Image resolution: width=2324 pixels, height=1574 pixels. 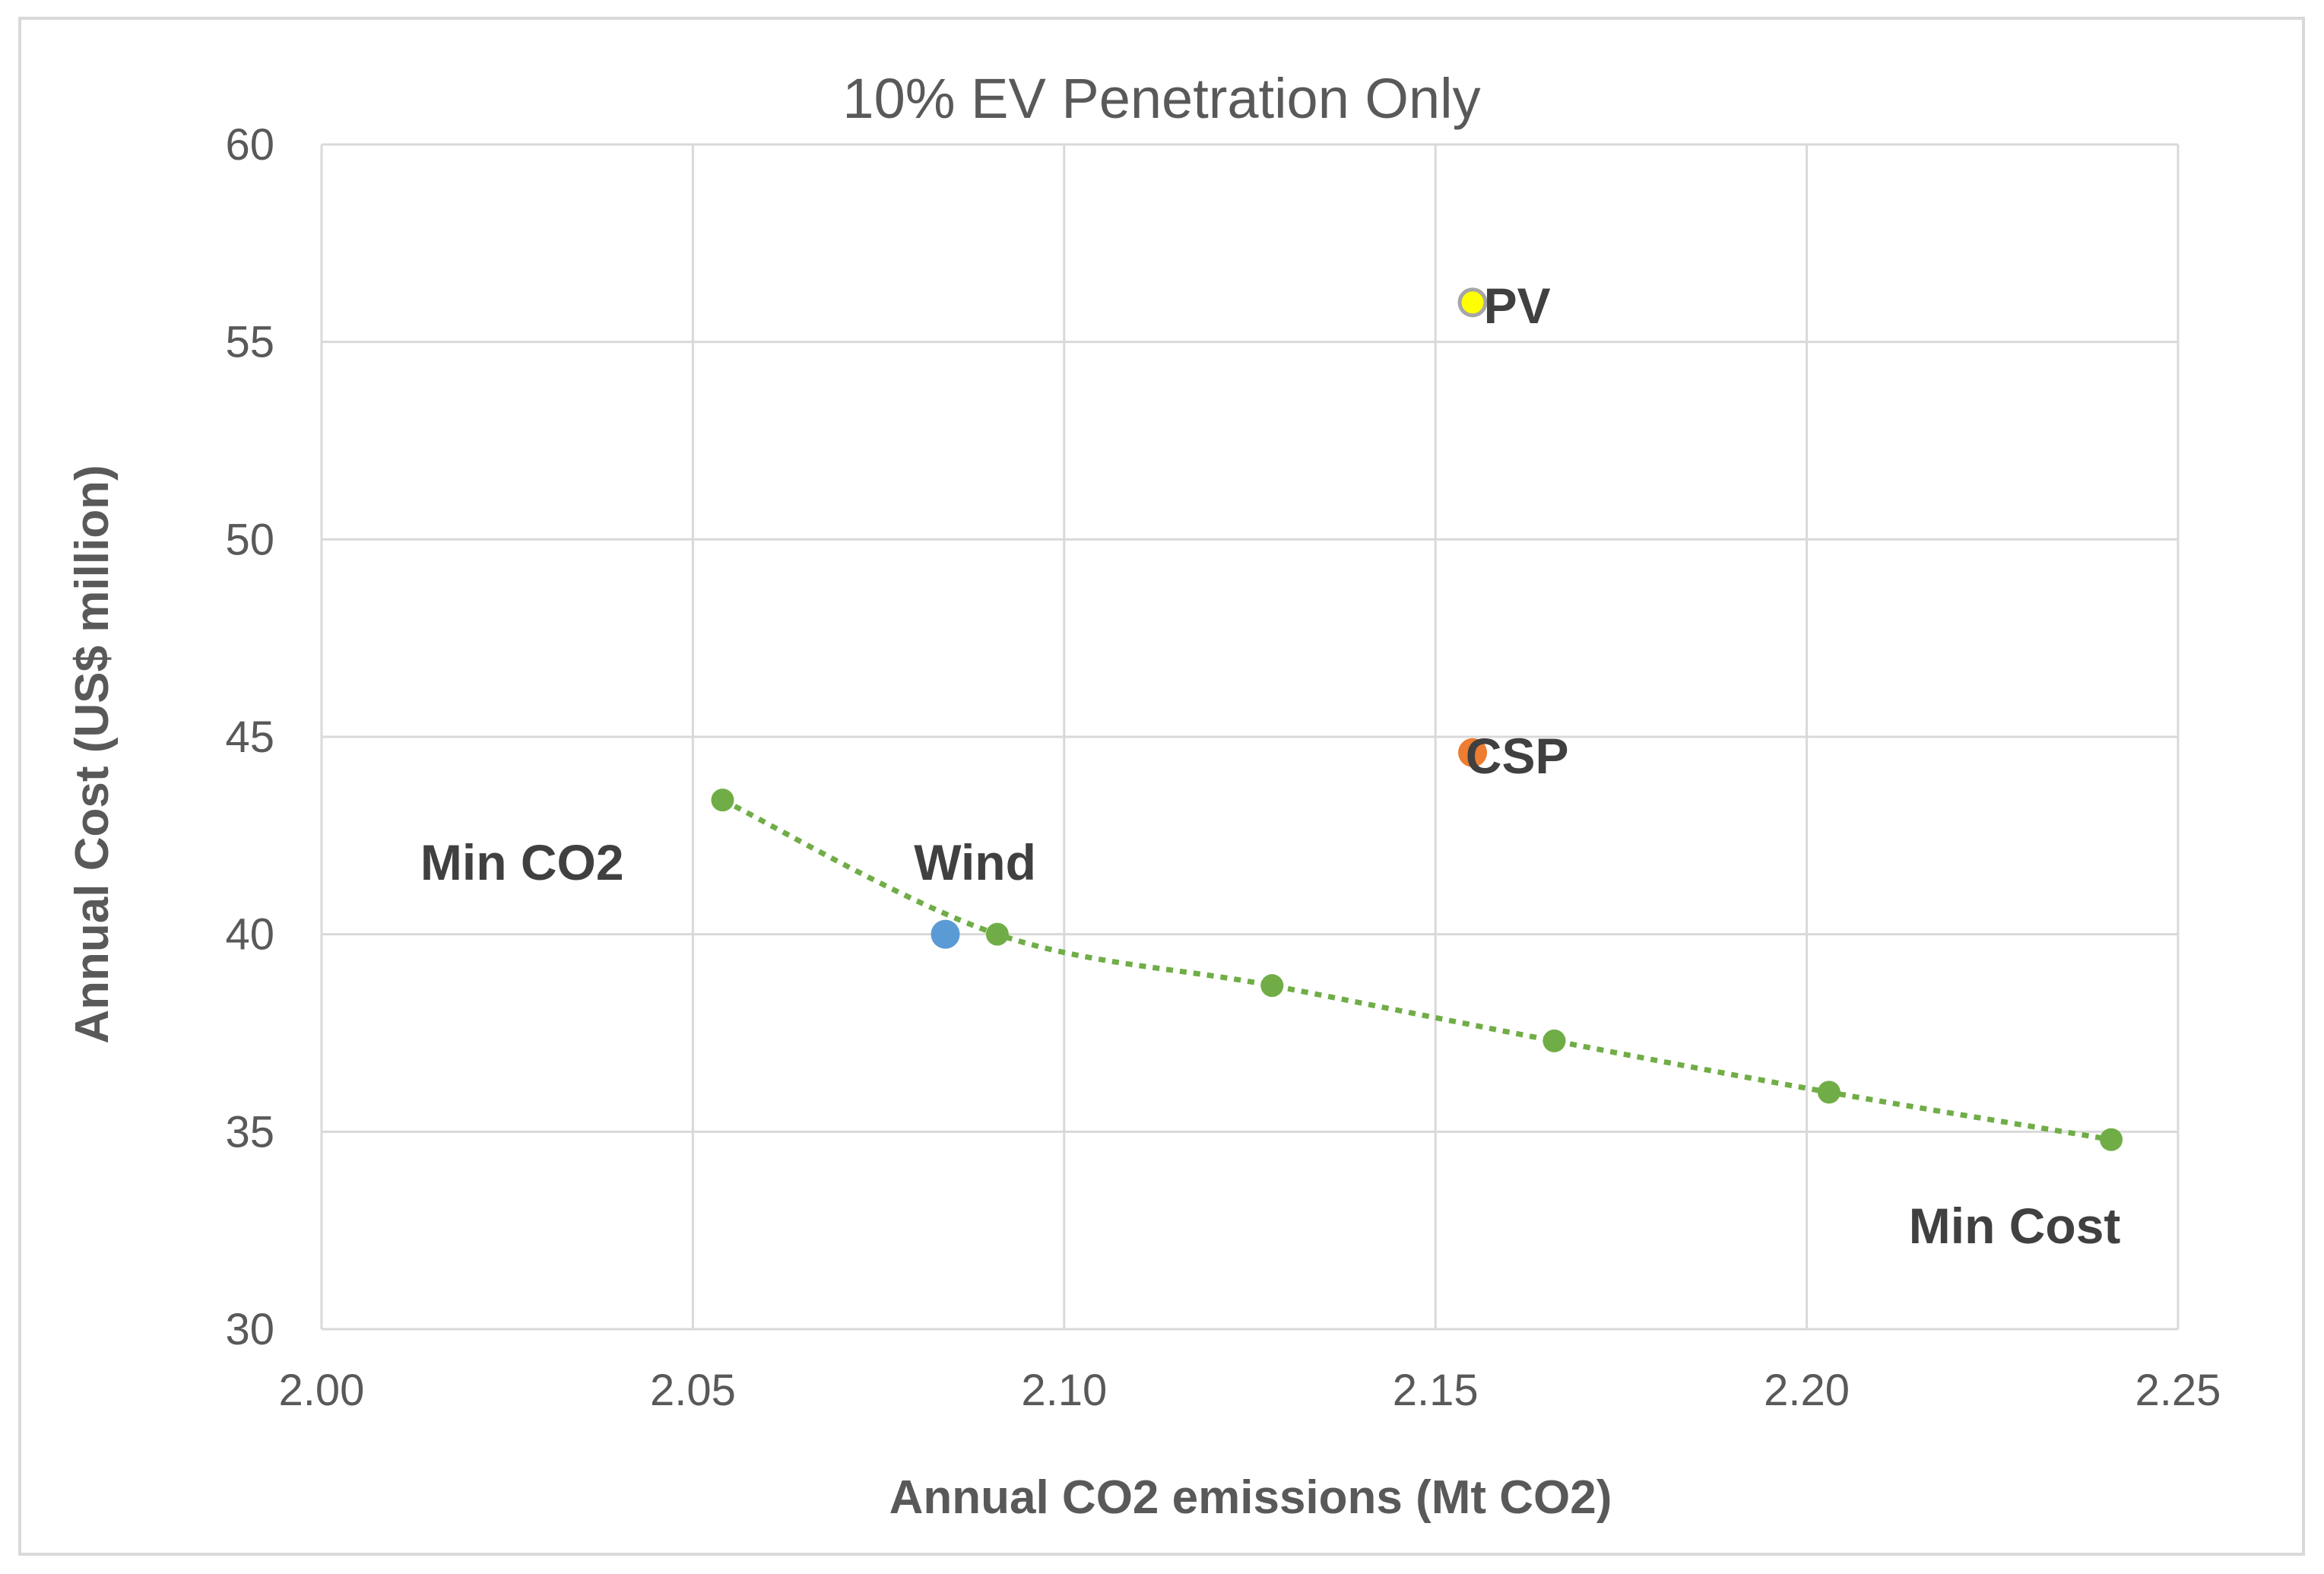 I want to click on y-tick-label: 60, so click(x=249, y=145).